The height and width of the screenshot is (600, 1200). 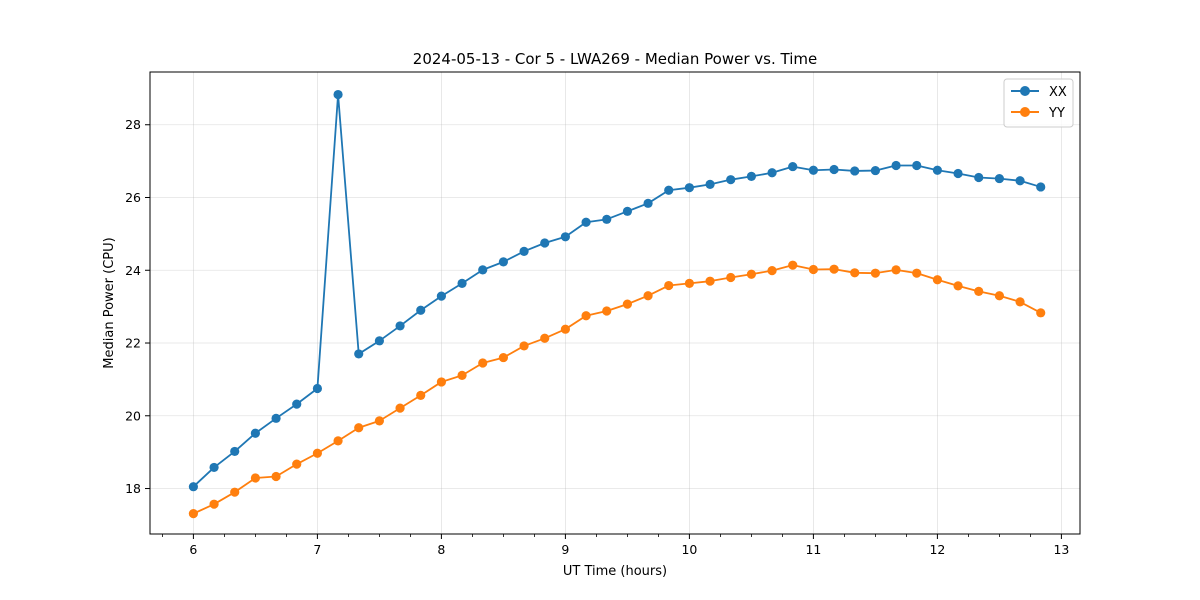 What do you see at coordinates (133, 270) in the screenshot?
I see `y-tick-label: 24` at bounding box center [133, 270].